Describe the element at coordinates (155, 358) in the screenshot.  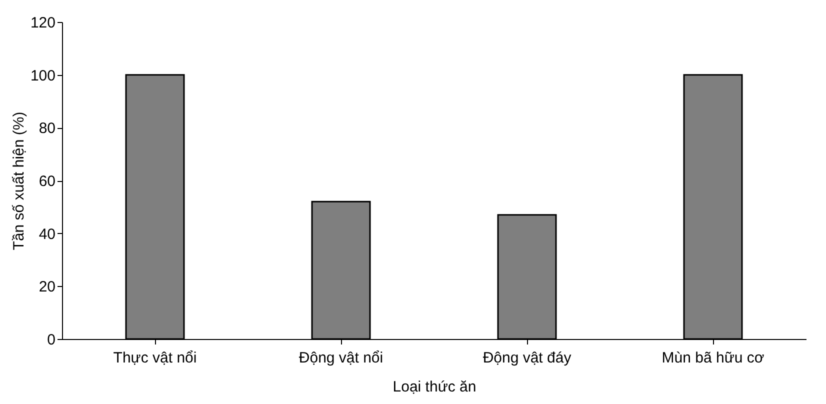
I see `x-tick-label: Thực vật nổi` at that location.